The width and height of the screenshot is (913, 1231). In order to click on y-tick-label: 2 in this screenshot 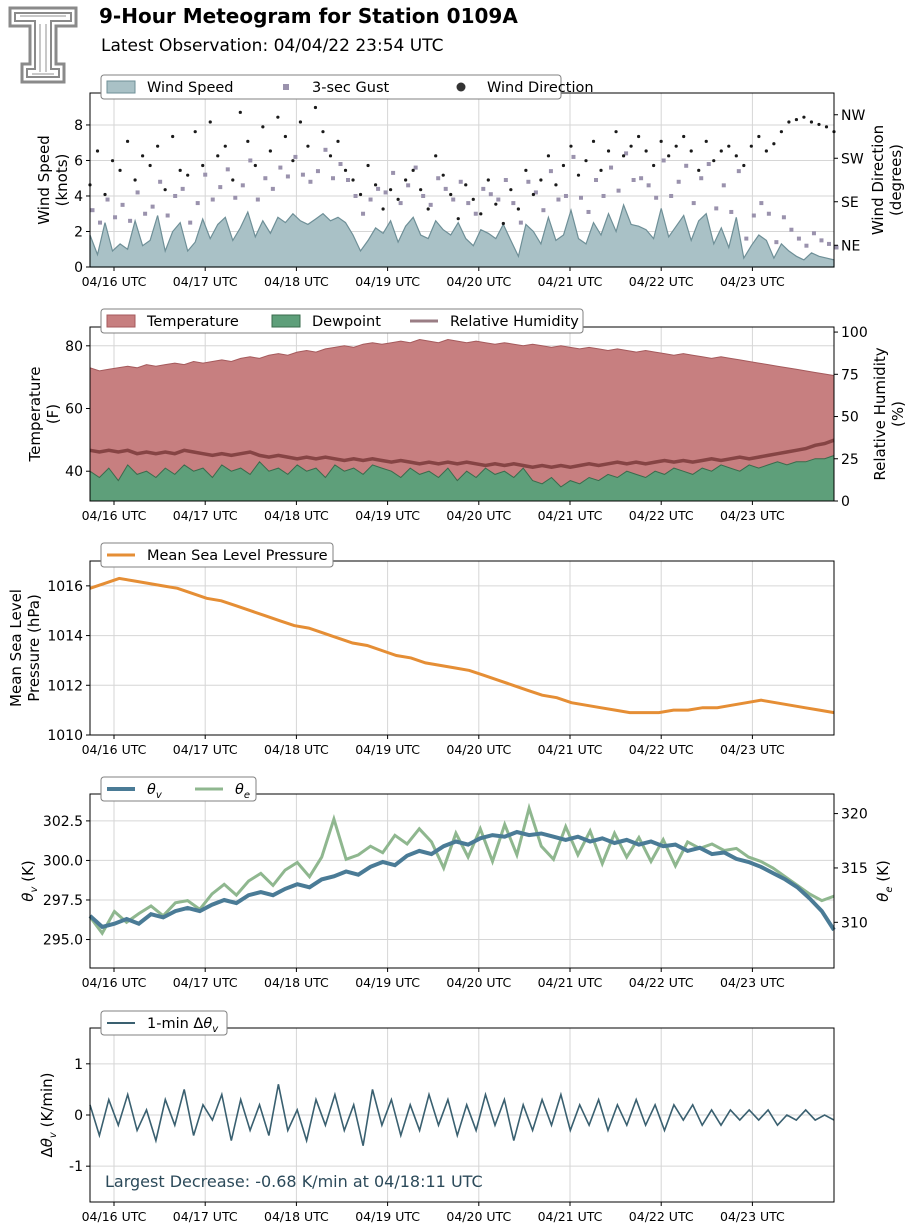, I will do `click(78, 232)`.